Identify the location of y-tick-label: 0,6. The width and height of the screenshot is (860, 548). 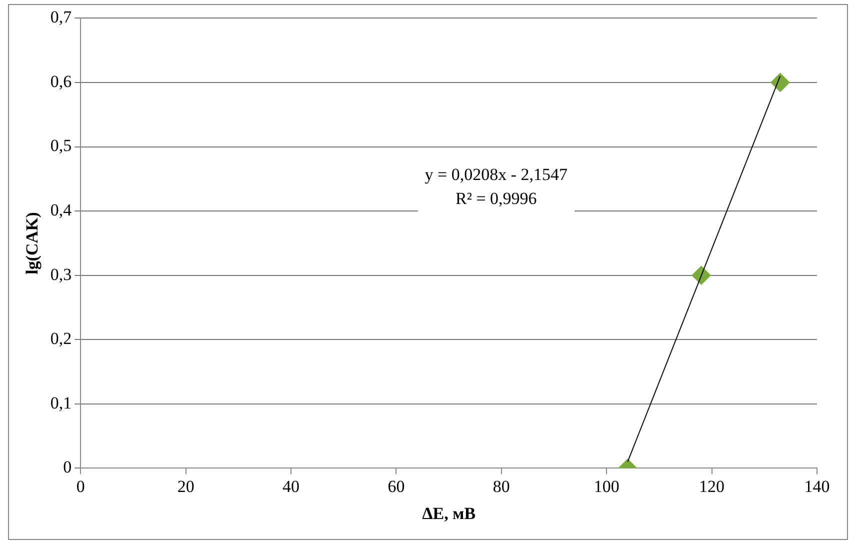
(61, 81).